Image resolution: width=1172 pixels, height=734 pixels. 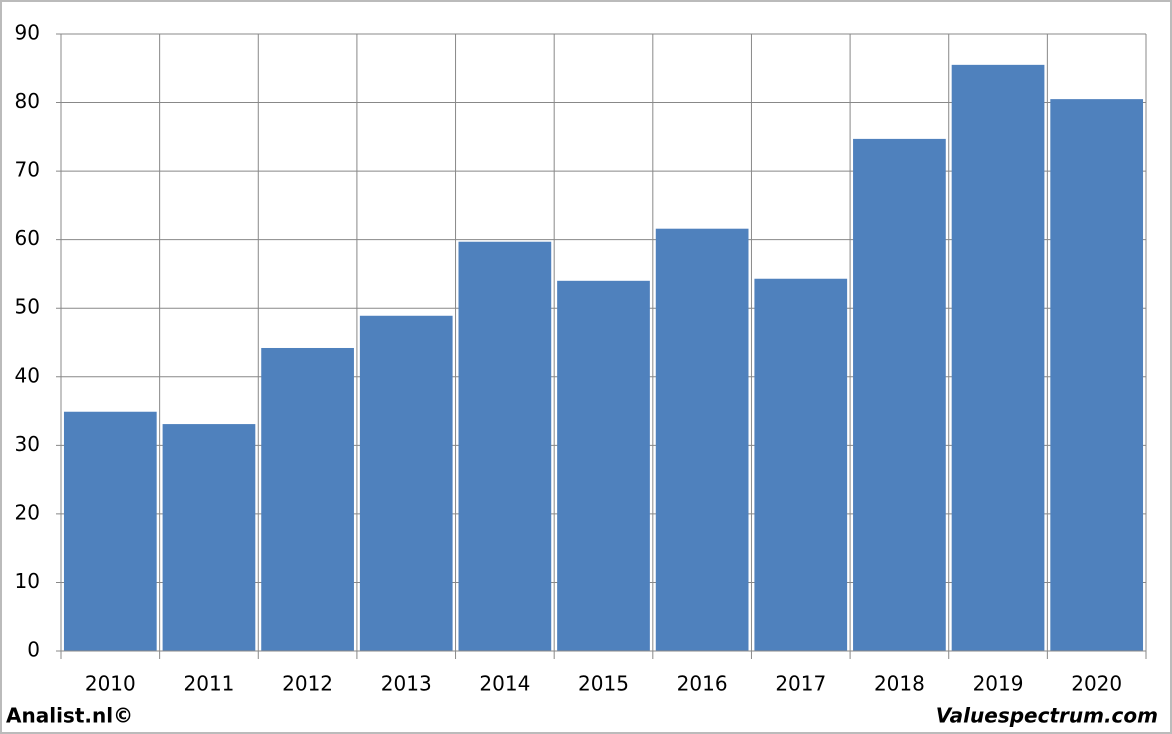 What do you see at coordinates (209, 684) in the screenshot?
I see `x-tick-label: 2011` at bounding box center [209, 684].